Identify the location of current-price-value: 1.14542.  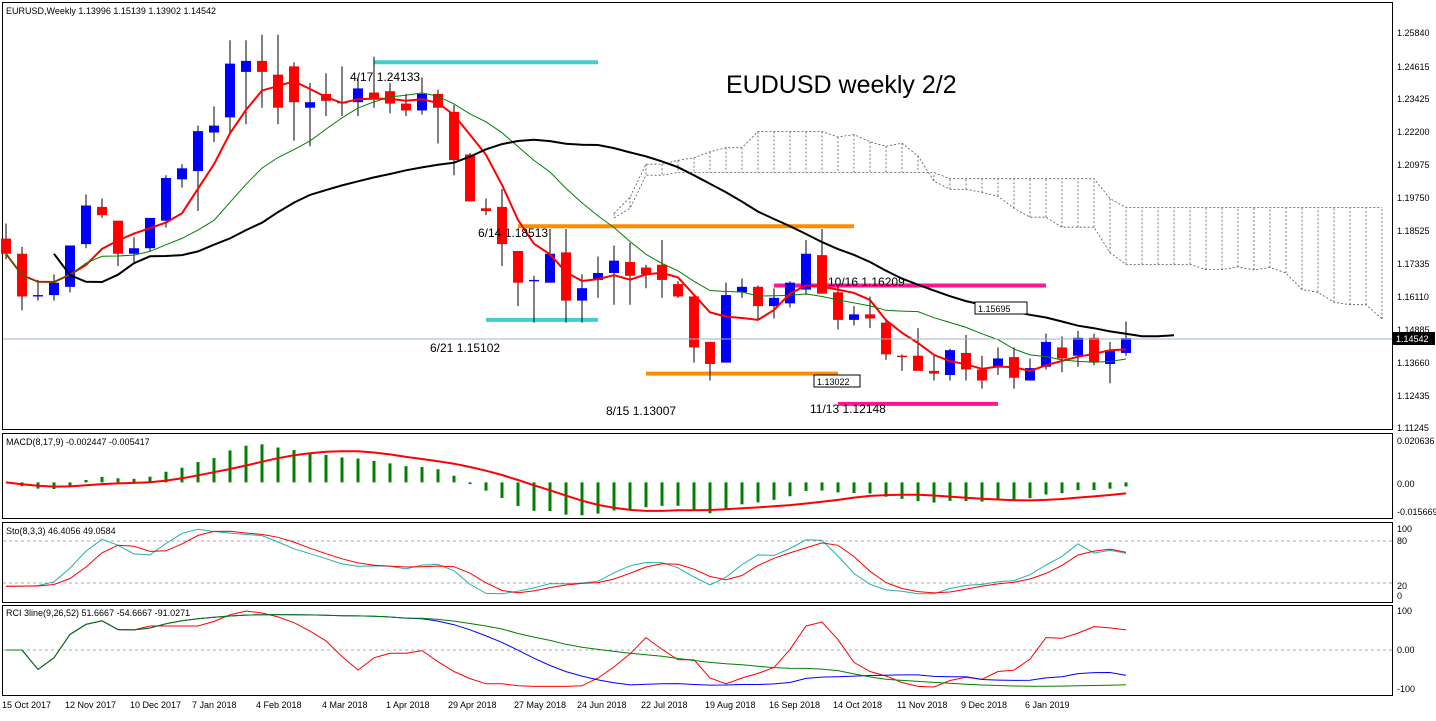
(1412, 339).